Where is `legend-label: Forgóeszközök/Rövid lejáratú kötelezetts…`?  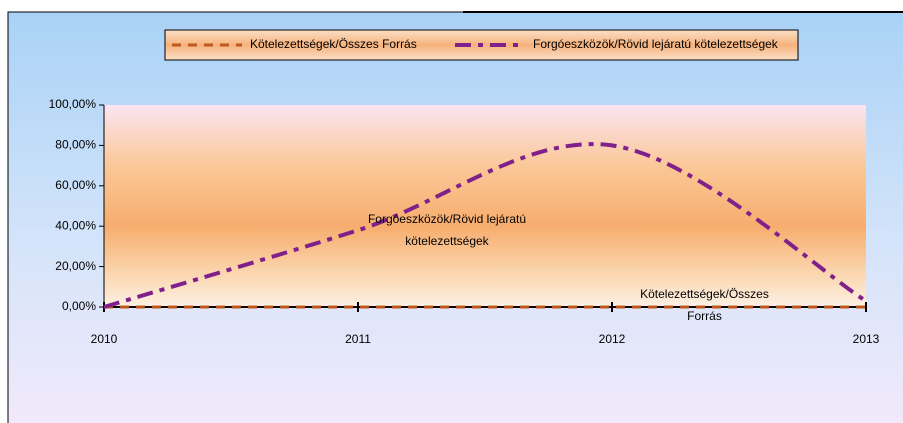
legend-label: Forgóeszközök/Rövid lejáratú kötelezetts… is located at coordinates (656, 44).